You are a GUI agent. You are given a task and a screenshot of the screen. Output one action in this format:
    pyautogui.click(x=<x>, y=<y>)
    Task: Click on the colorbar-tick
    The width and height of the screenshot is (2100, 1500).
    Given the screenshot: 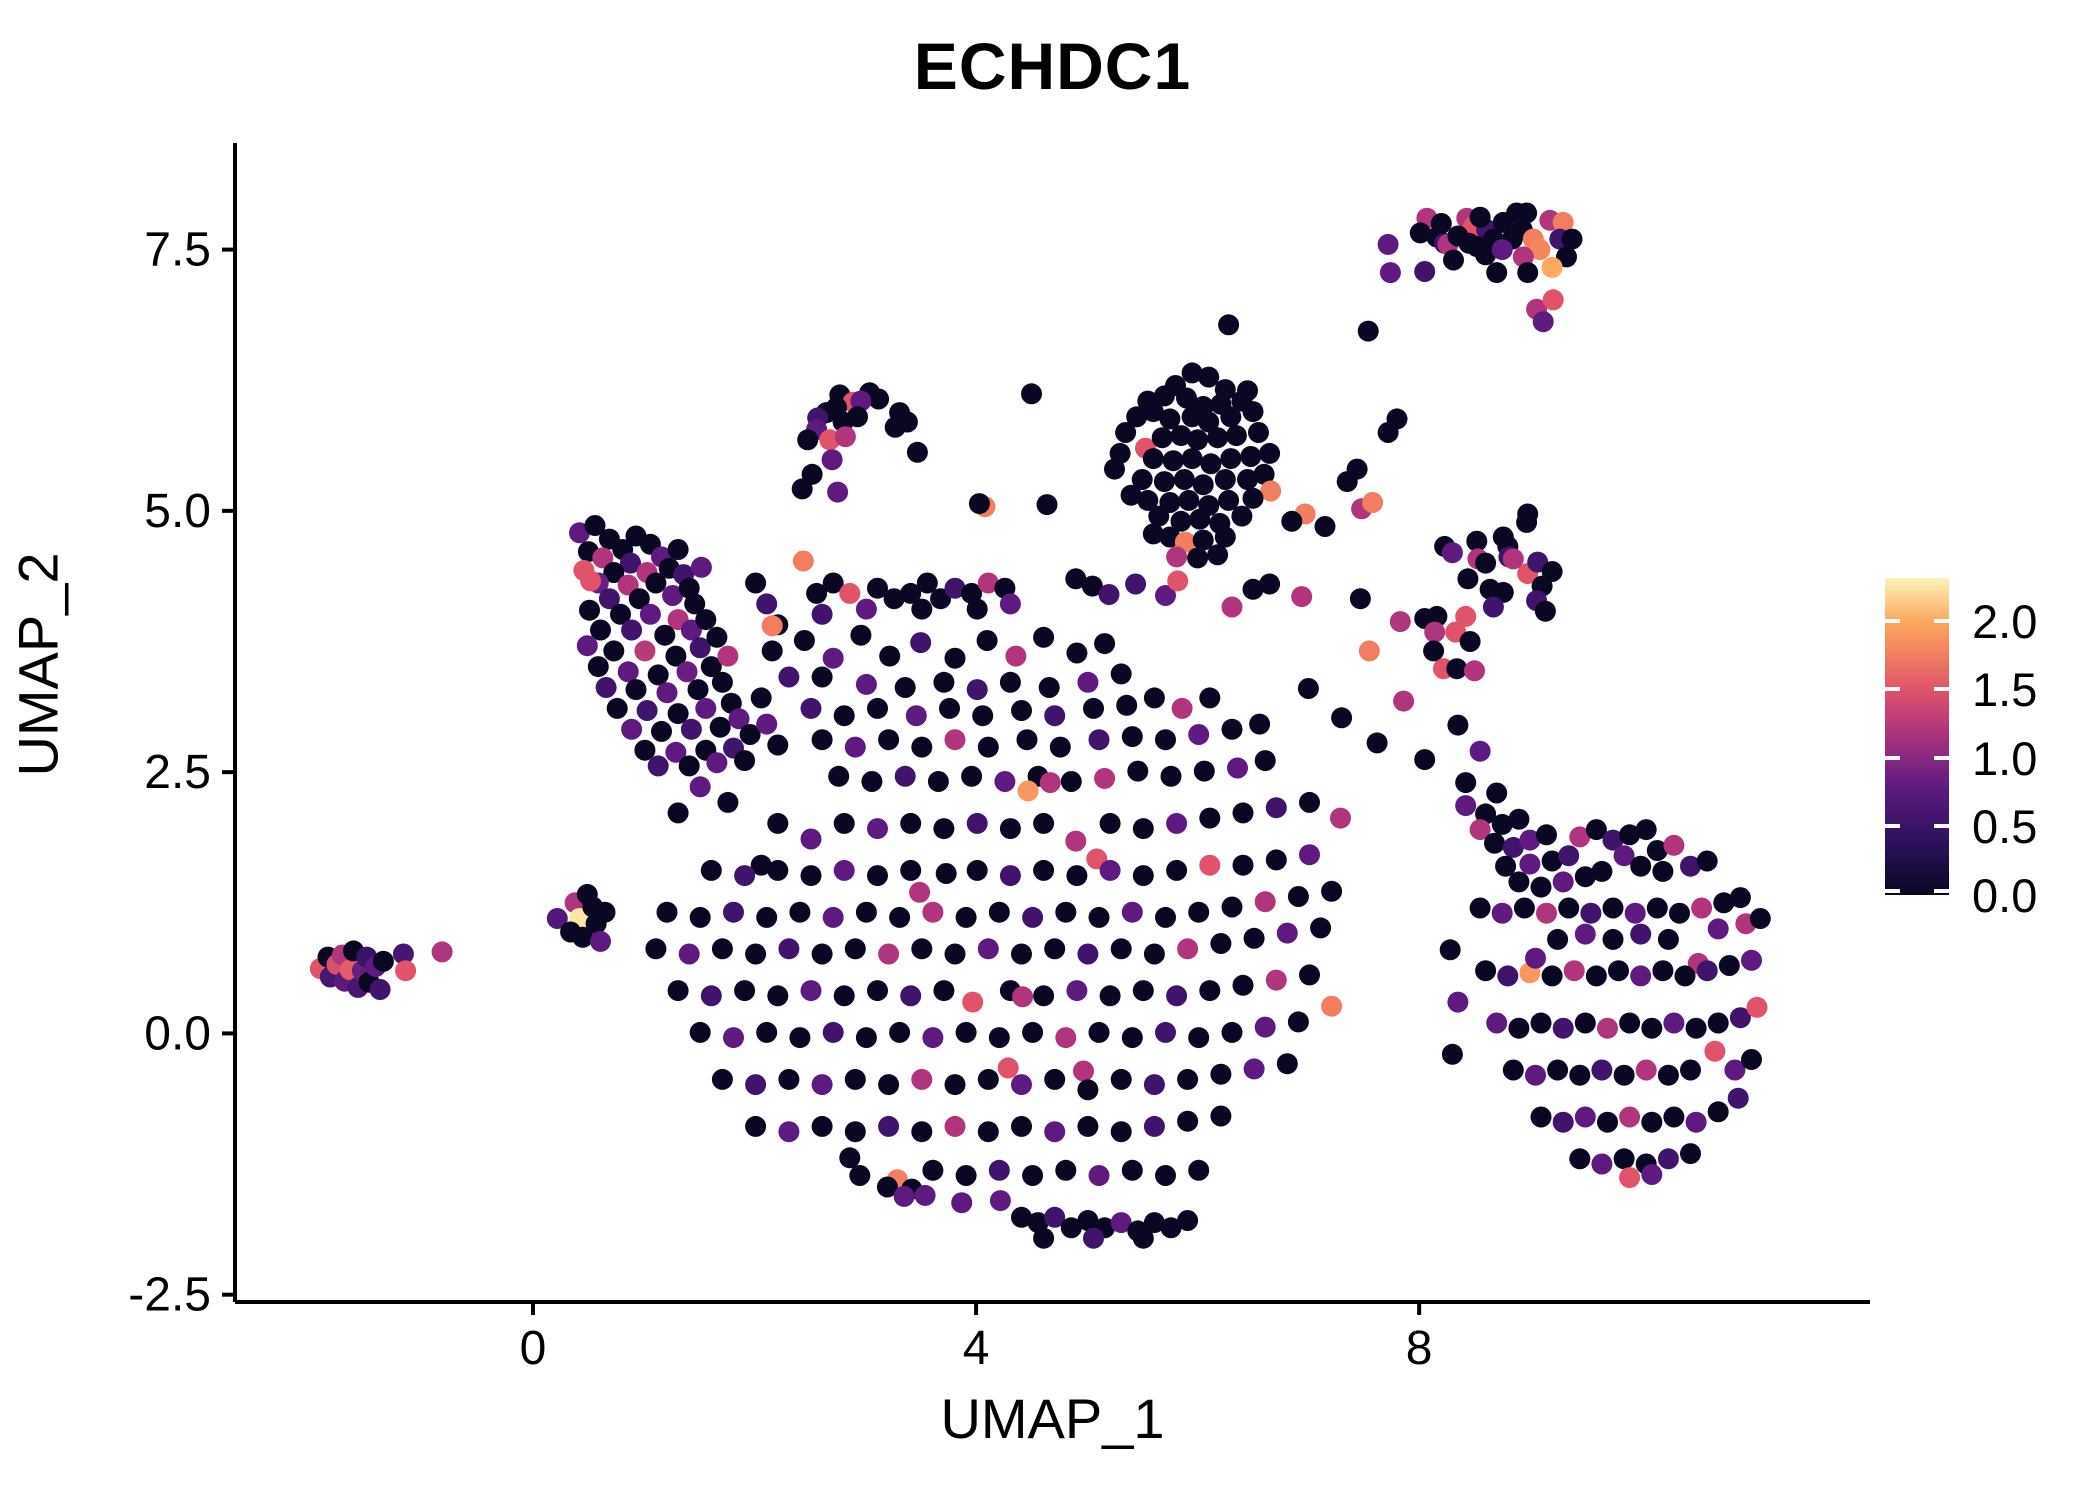 What is the action you would take?
    pyautogui.click(x=1941, y=891)
    